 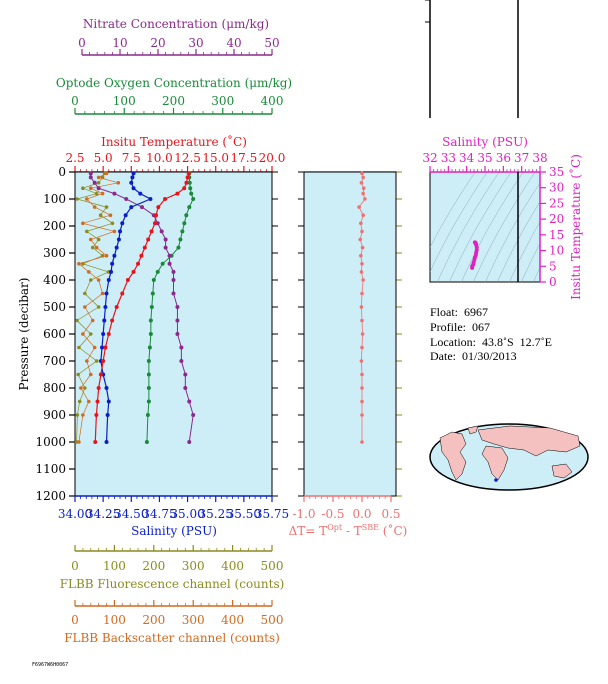 I want to click on ts-salinity-tick-label: 34, so click(x=467, y=158).